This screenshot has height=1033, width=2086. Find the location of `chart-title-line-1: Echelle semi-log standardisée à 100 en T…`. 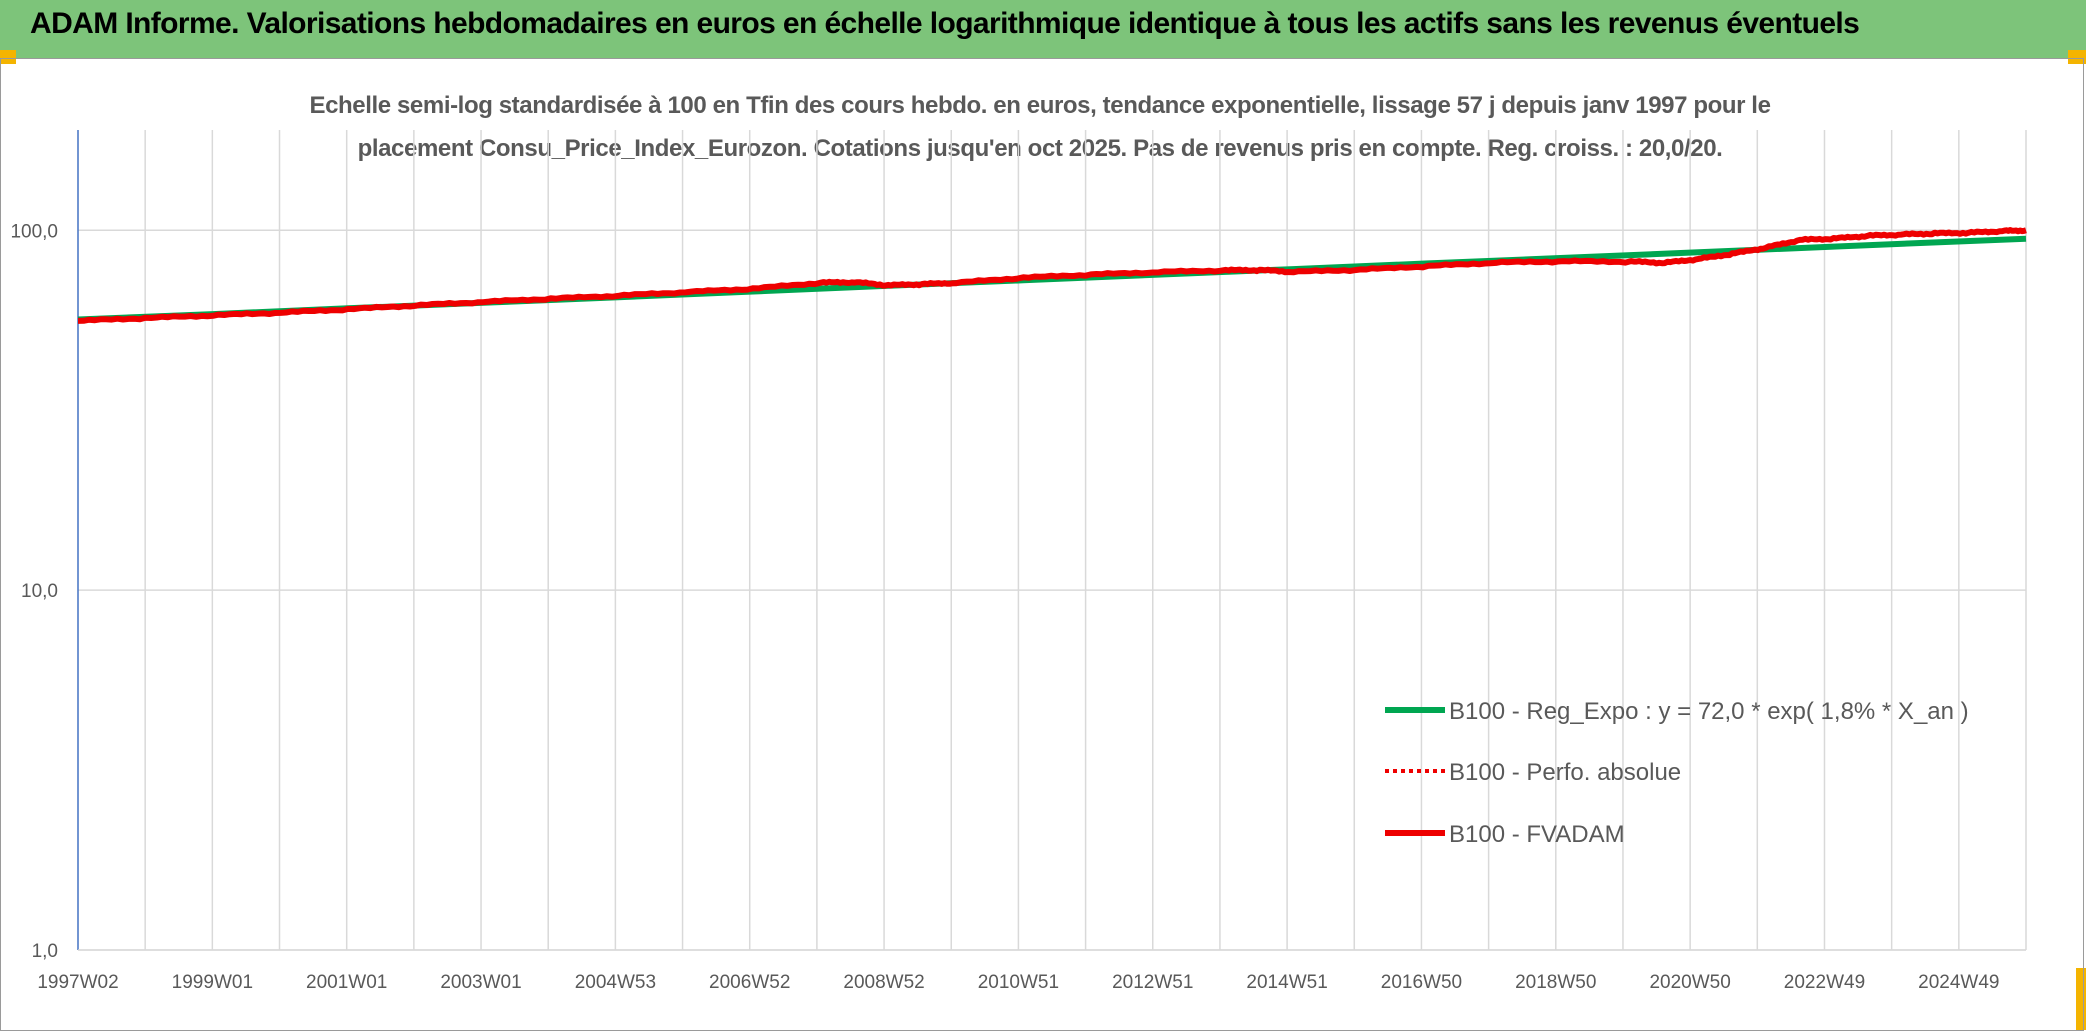

chart-title-line-1: Echelle semi-log standardisée à 100 en T… is located at coordinates (1040, 105).